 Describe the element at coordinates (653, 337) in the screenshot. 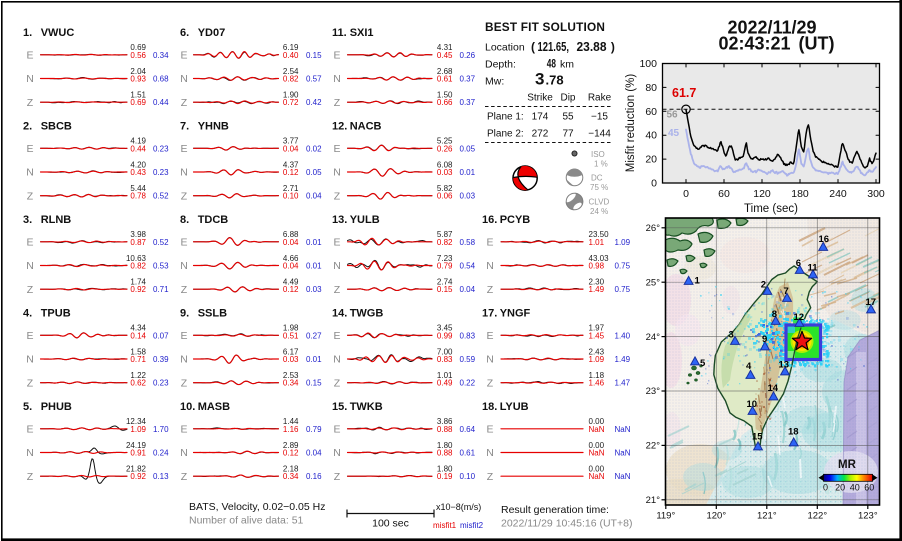

I see `svg-text: 24°` at that location.